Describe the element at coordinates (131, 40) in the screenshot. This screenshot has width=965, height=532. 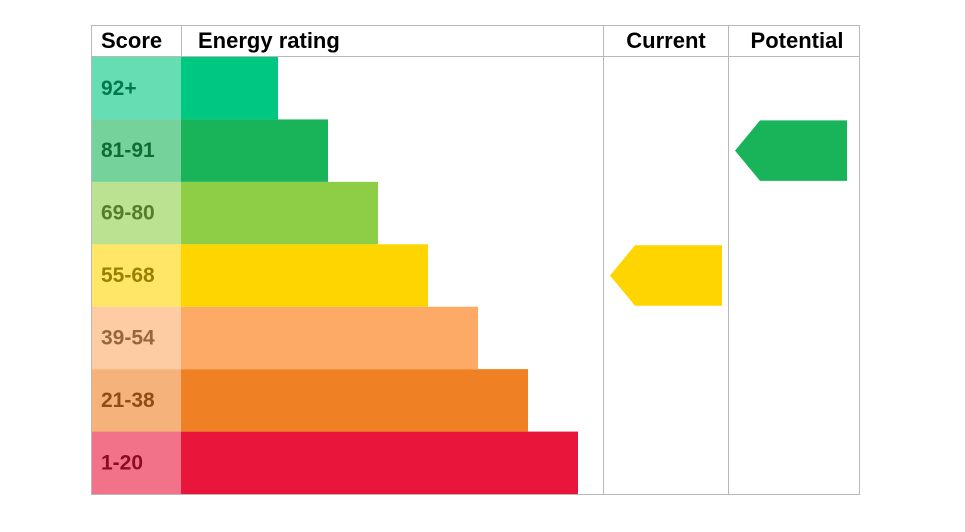
I see `header-score: Score` at that location.